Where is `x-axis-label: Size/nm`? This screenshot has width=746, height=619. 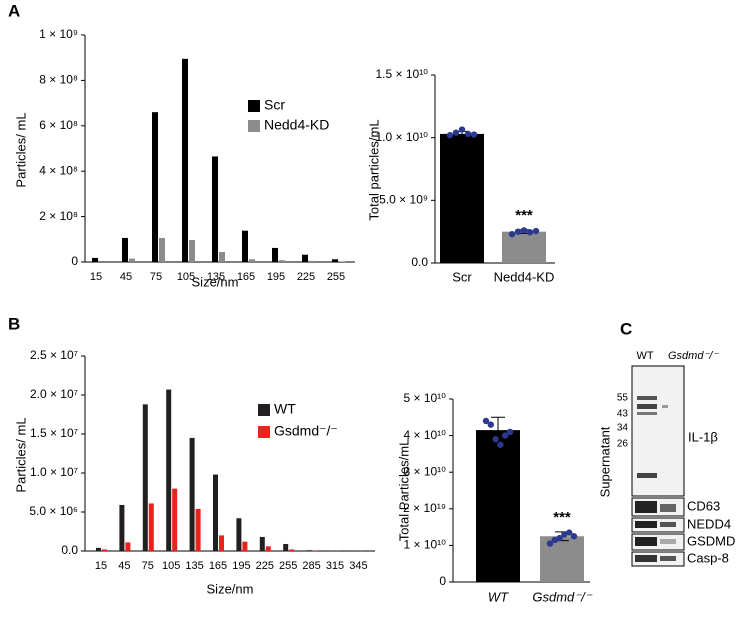
x-axis-label: Size/nm is located at coordinates (230, 588).